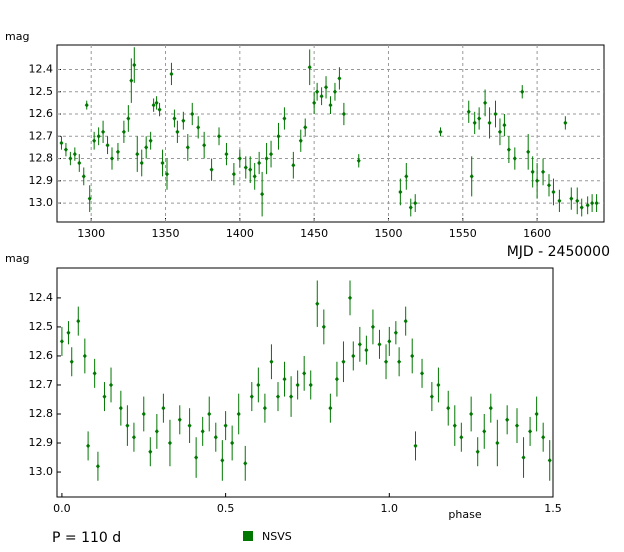 The height and width of the screenshot is (552, 624). I want to click on x-tick-label: 1300, so click(91, 233).